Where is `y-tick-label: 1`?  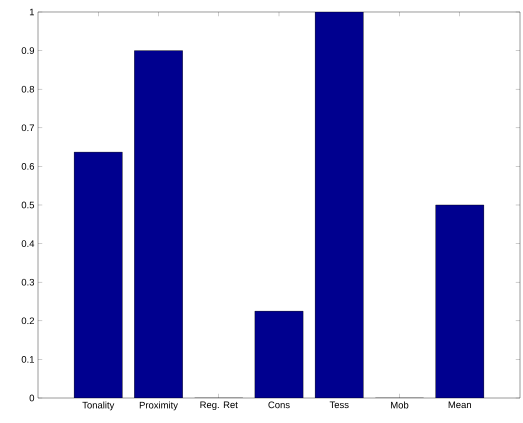
y-tick-label: 1 is located at coordinates (32, 12).